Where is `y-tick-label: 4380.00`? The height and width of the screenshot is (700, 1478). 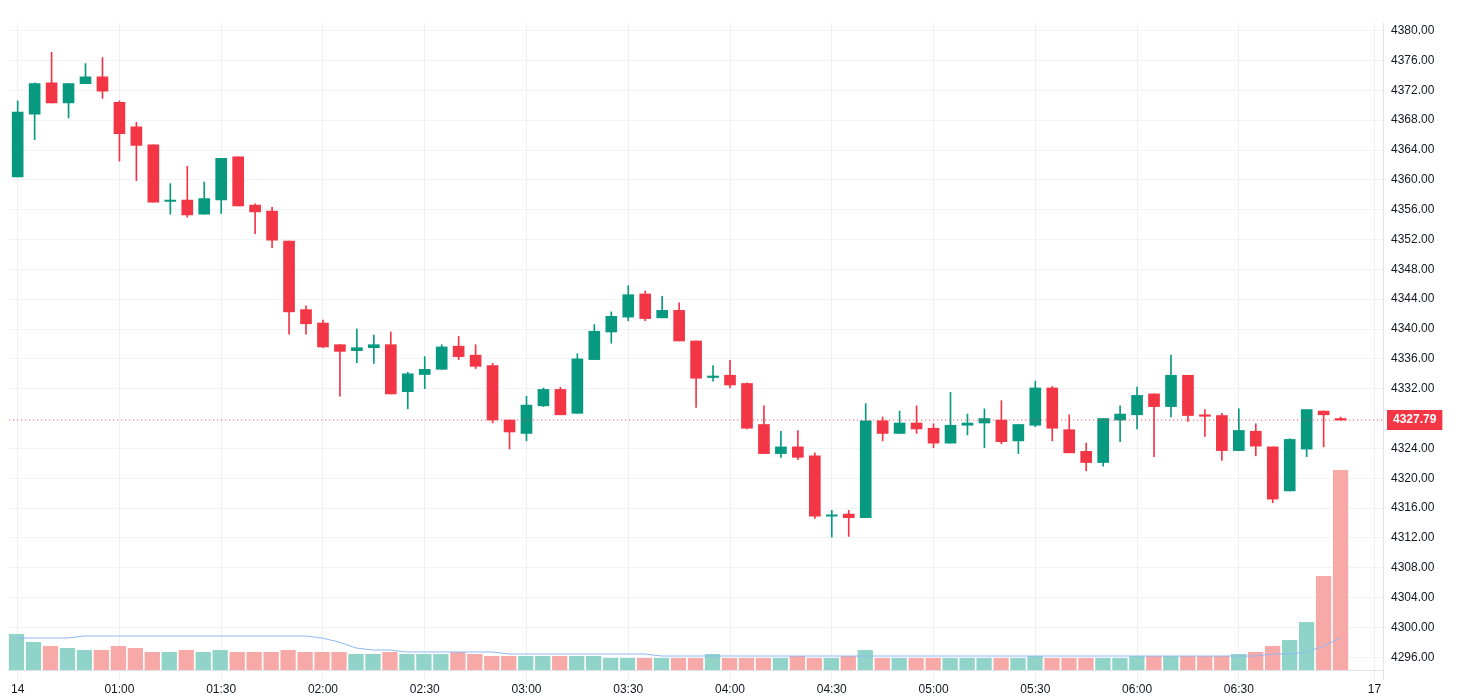
y-tick-label: 4380.00 is located at coordinates (1413, 29).